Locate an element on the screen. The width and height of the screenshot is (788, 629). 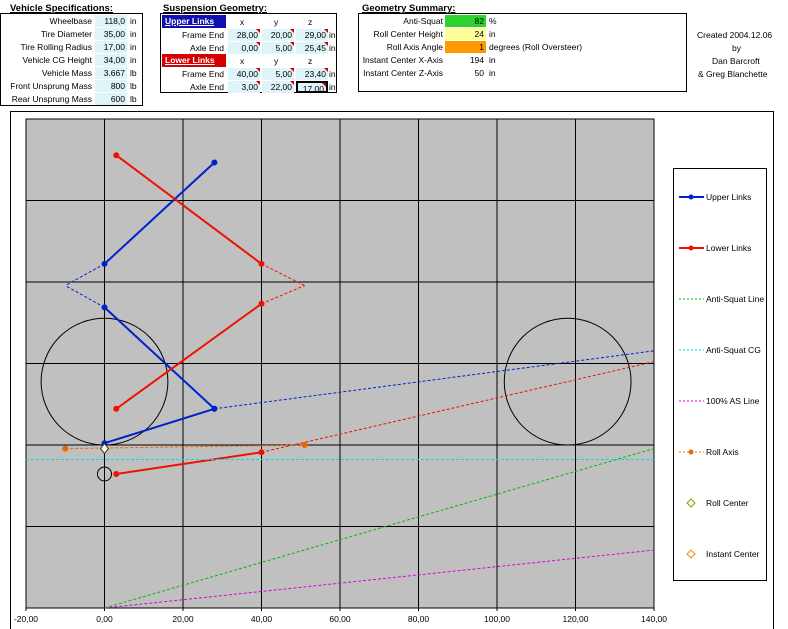
legend-item: Anti-Squat CG is located at coordinates (720, 350).